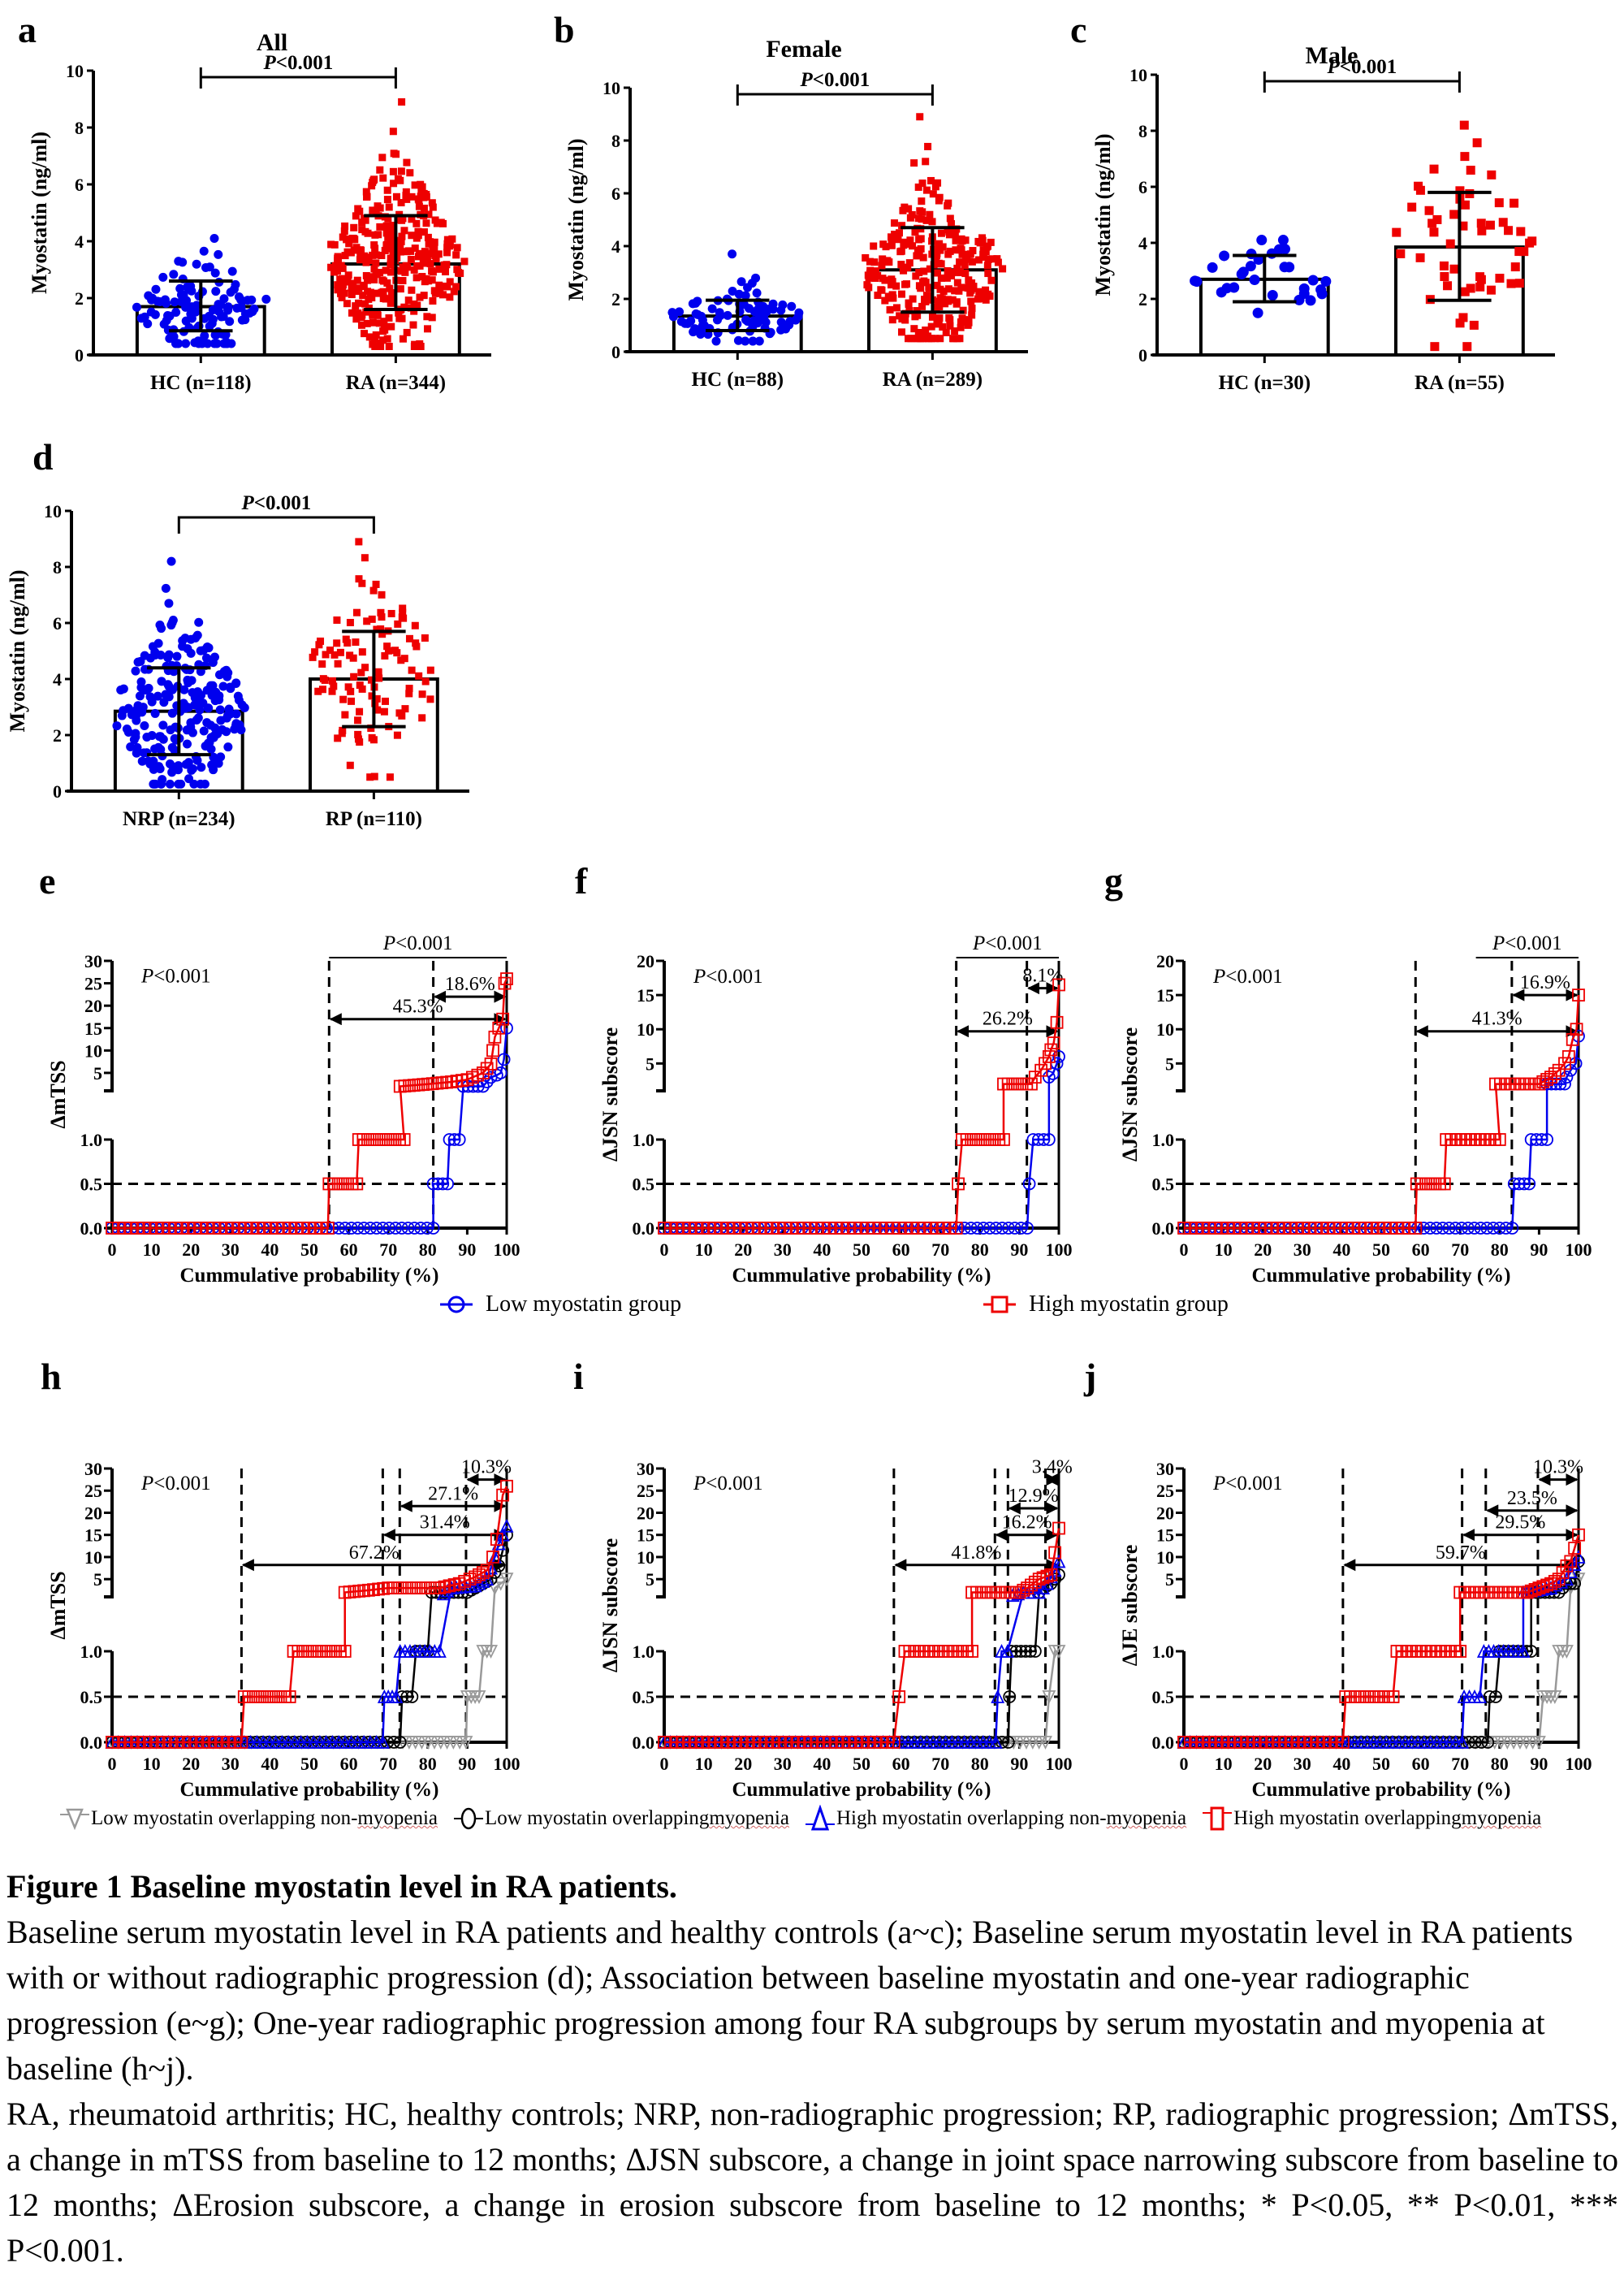 Image resolution: width=1624 pixels, height=2284 pixels. I want to click on panel-label-c: c, so click(1079, 29).